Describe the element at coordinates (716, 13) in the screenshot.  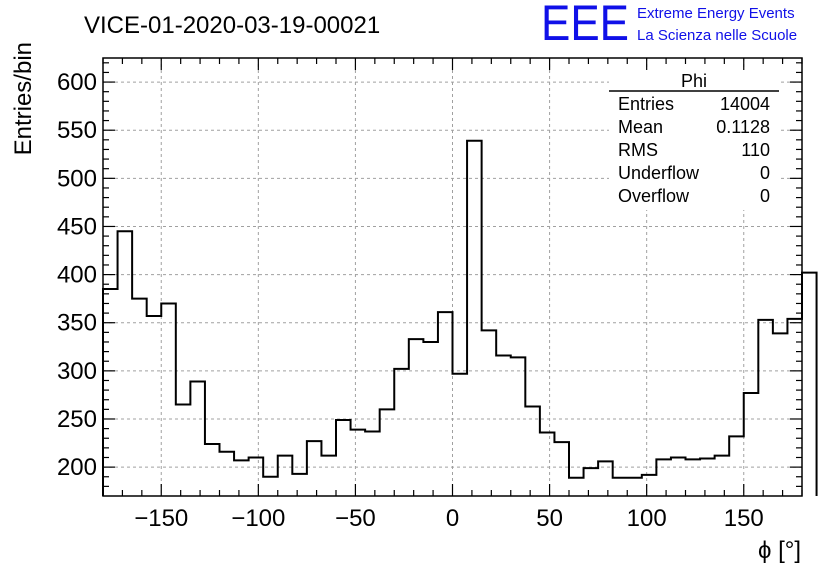
I see `logo-line-1: Extreme Energy Events` at that location.